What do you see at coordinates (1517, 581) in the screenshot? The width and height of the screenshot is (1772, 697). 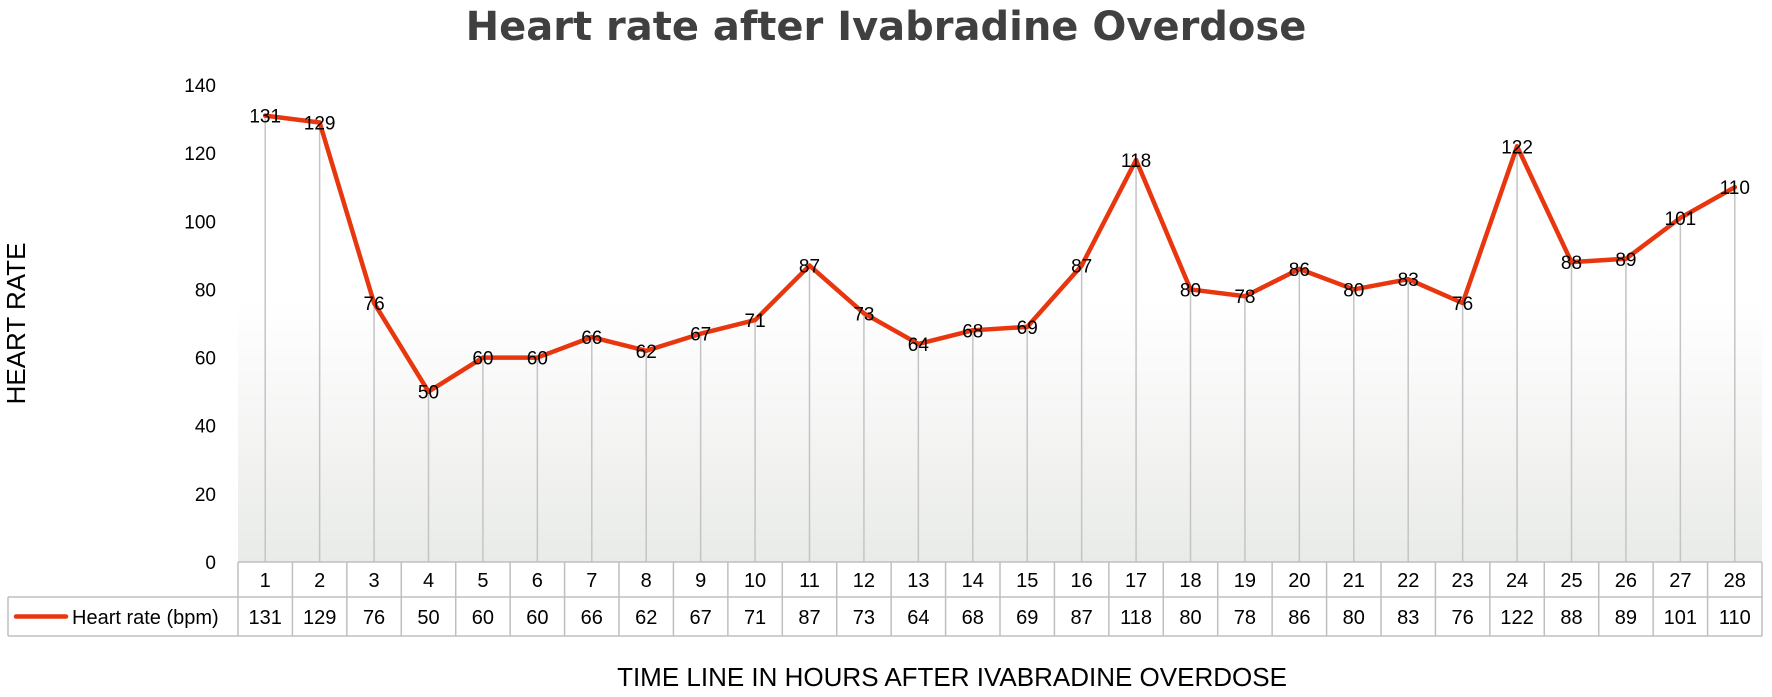 I see `x-category-label: 24` at bounding box center [1517, 581].